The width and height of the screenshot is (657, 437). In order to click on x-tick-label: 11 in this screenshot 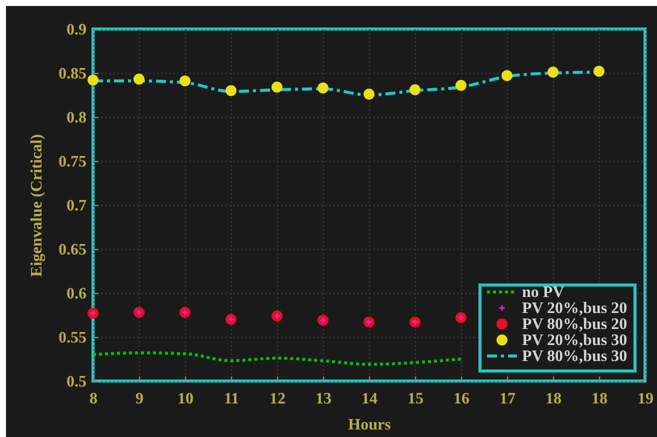, I will do `click(232, 399)`.